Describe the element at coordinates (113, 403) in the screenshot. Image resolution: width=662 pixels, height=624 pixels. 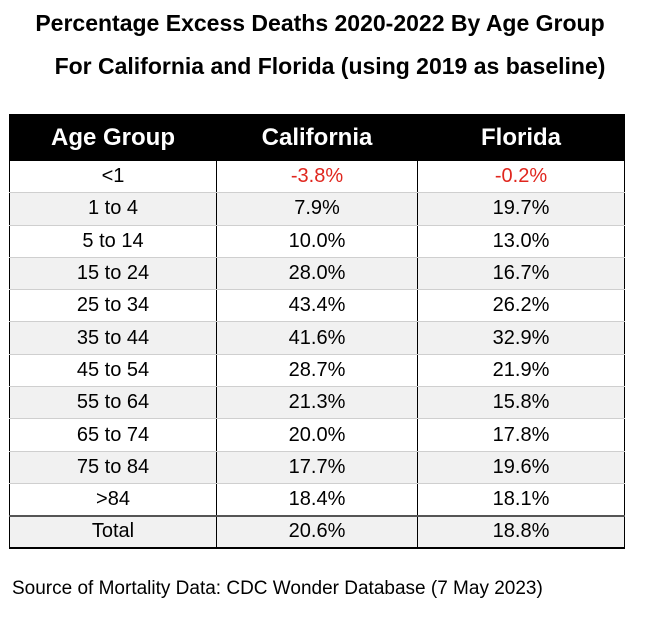
I see `age-group-cell: 55 to 64` at that location.